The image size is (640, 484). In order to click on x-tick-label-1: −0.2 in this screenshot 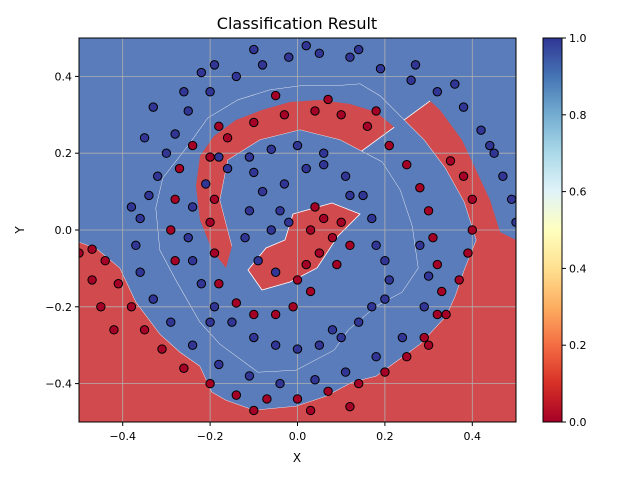, I will do `click(210, 436)`.